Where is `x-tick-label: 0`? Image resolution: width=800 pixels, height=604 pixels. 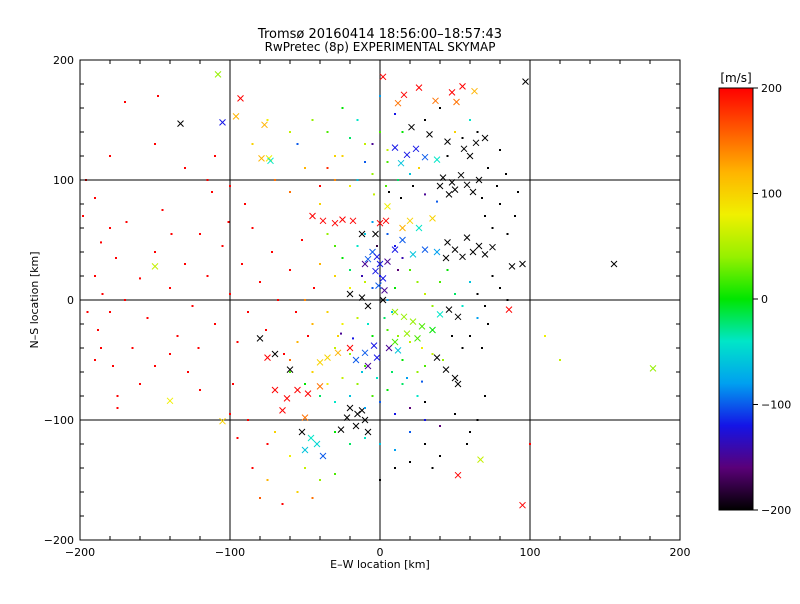
x-tick-label: 0 is located at coordinates (380, 552).